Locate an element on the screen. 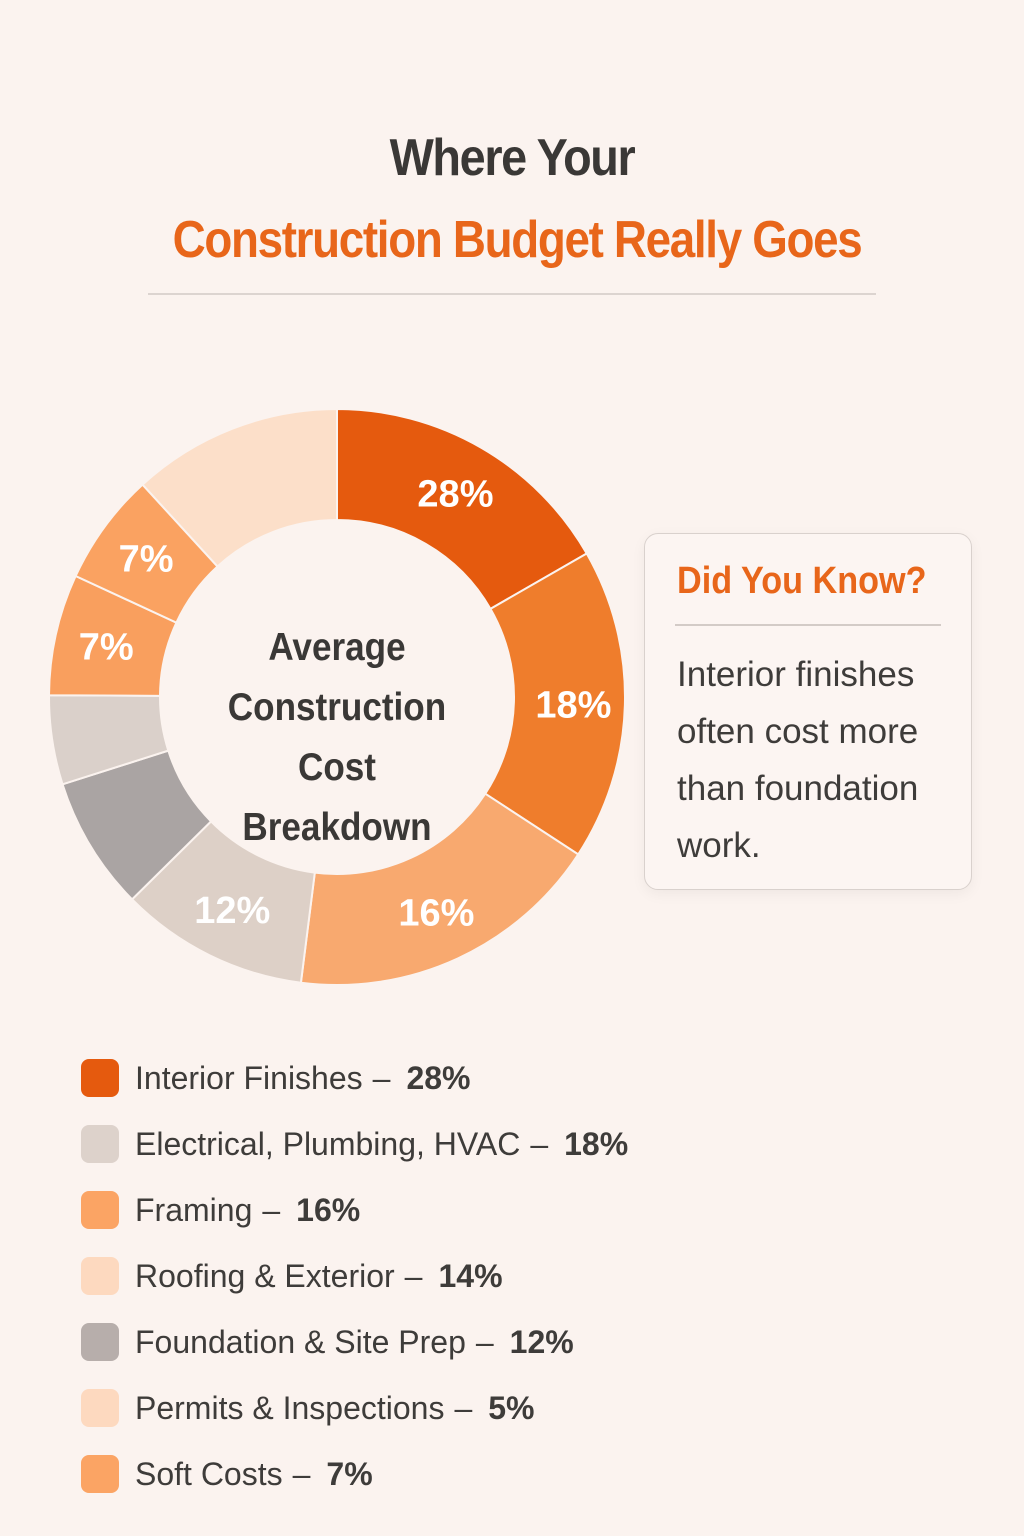 The width and height of the screenshot is (1024, 1536). center-label-line: Construction is located at coordinates (337, 707).